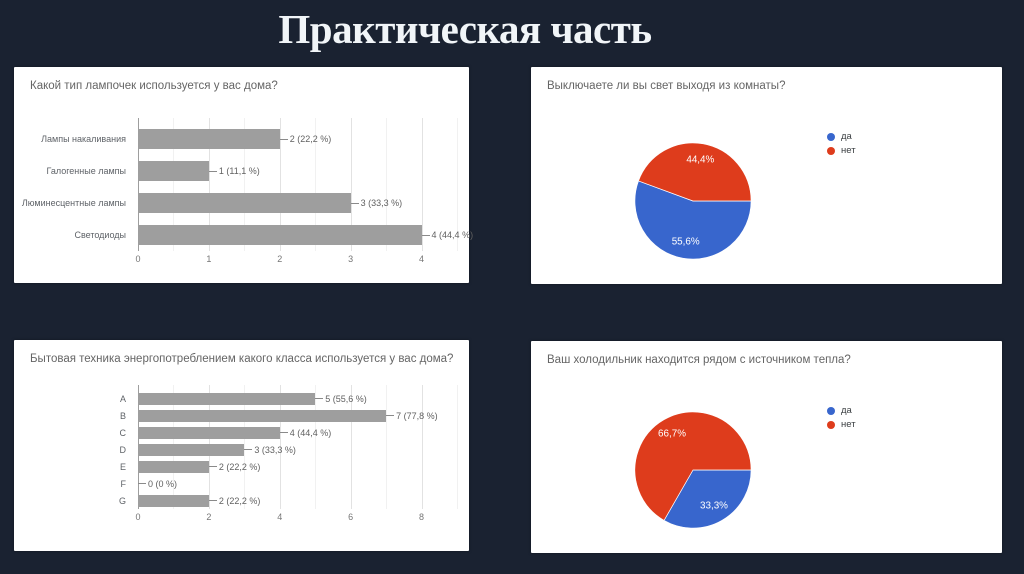 The height and width of the screenshot is (574, 1024). I want to click on bar-track: 3 (33,3 %), so click(297, 449).